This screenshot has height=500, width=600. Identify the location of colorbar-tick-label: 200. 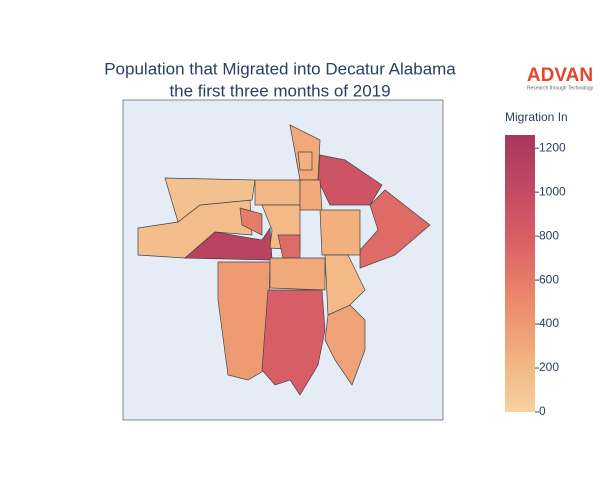
(549, 367).